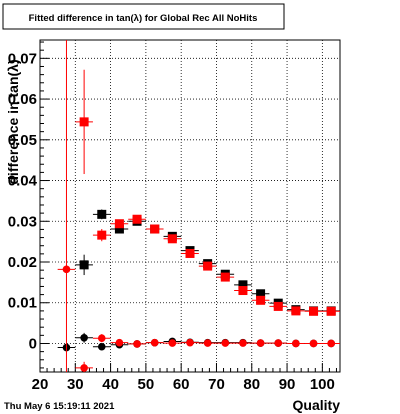 The width and height of the screenshot is (400, 414). What do you see at coordinates (22, 140) in the screenshot?
I see `y-tick-label: 0.05` at bounding box center [22, 140].